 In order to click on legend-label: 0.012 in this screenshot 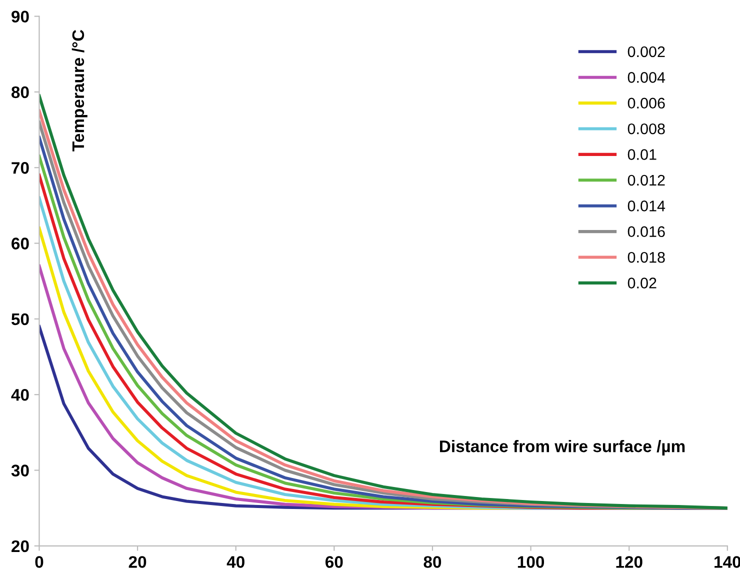, I will do `click(646, 180)`.